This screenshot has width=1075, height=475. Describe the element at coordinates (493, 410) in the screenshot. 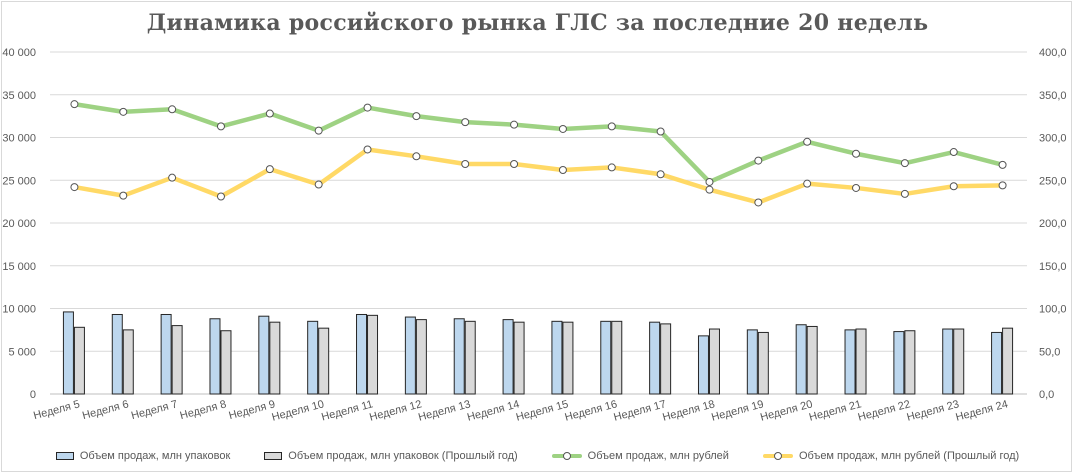

I see `x-tick-label: Неделя 14` at that location.